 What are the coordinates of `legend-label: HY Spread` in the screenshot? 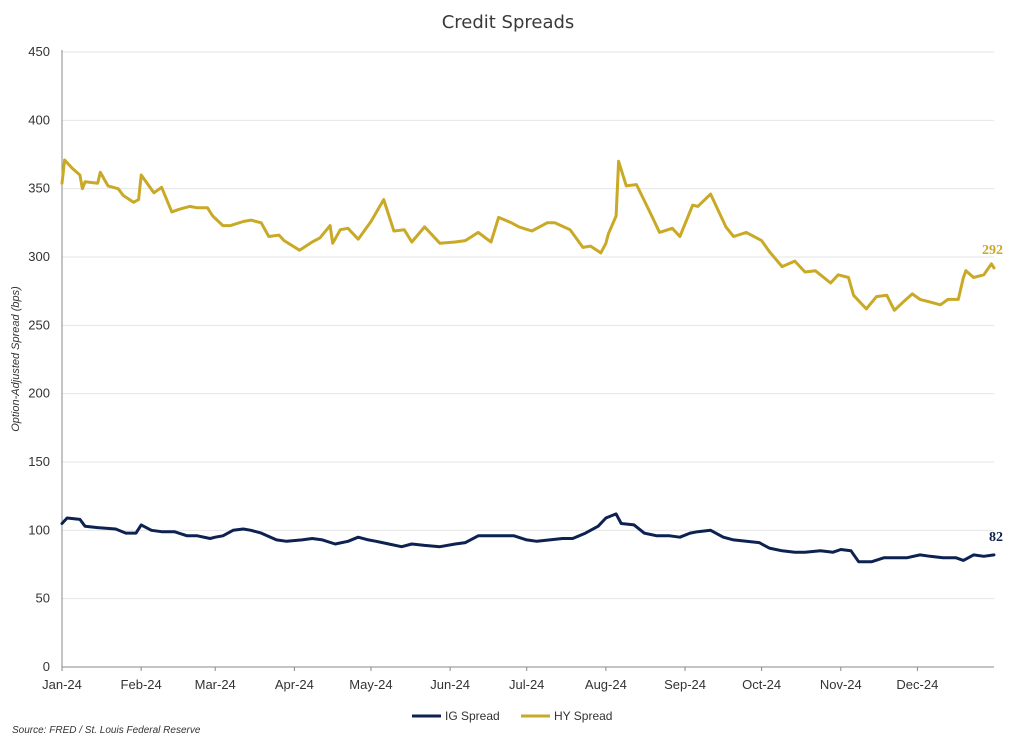 It's located at (583, 716).